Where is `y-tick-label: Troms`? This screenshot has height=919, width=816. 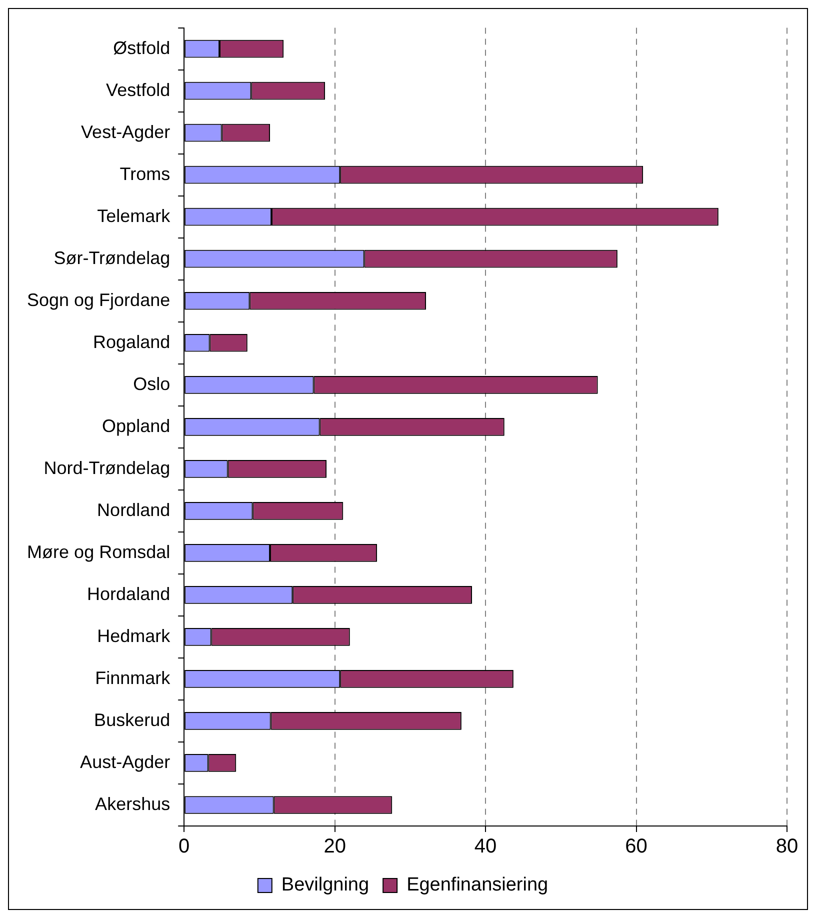 y-tick-label: Troms is located at coordinates (145, 174).